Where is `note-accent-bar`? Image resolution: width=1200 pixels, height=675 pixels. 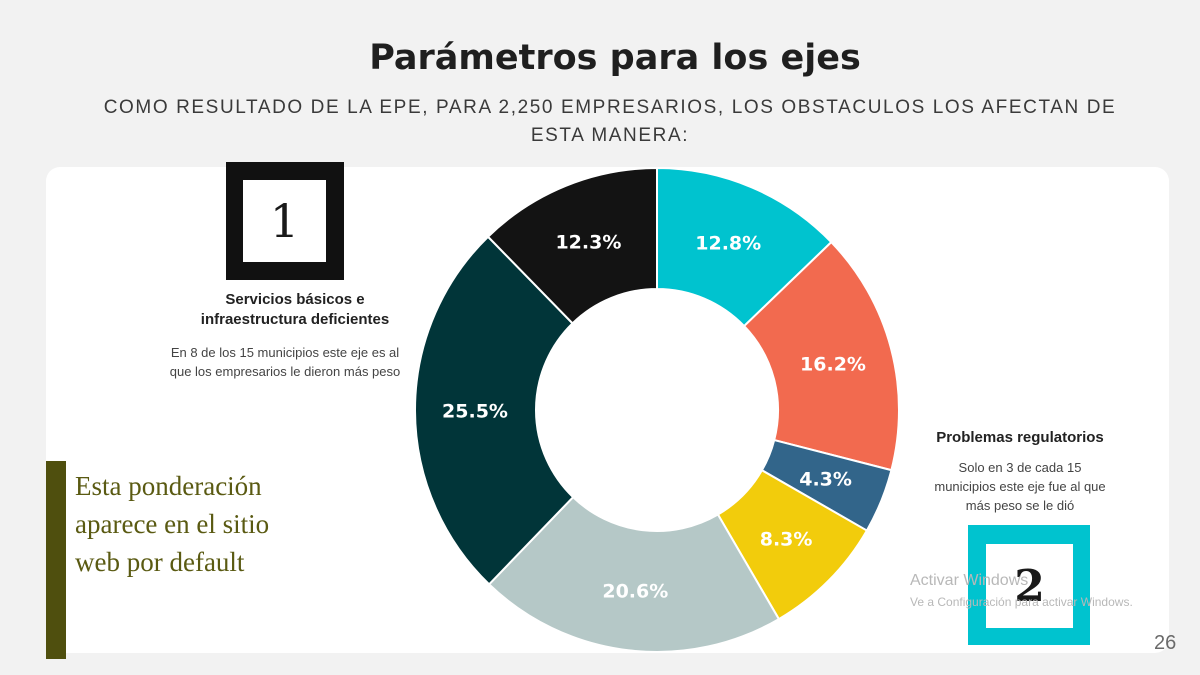 note-accent-bar is located at coordinates (56, 560).